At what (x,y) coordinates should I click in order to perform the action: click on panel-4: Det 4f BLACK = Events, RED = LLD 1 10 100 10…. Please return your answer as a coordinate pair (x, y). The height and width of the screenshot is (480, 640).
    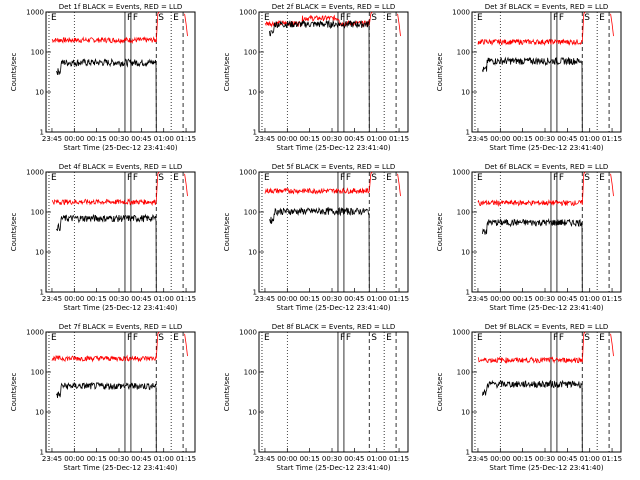
    Looking at the image, I should click on (103, 237).